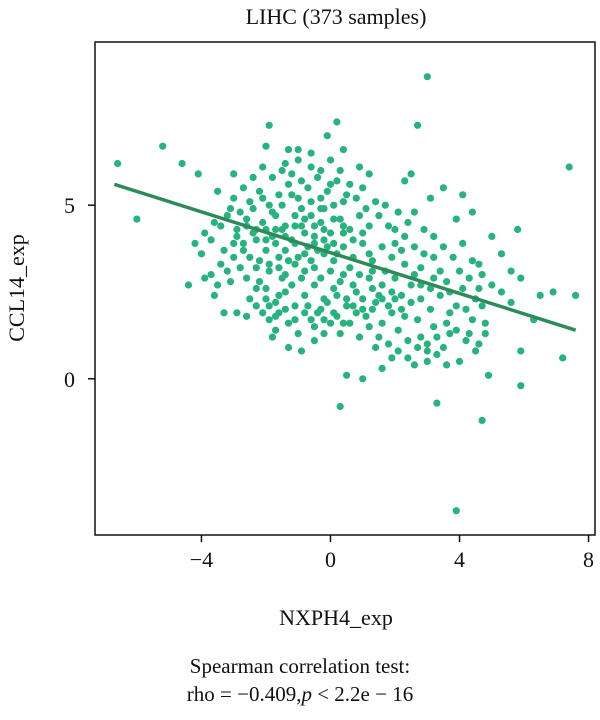 Image resolution: width=600 pixels, height=720 pixels. I want to click on y-tick-label: 0, so click(69, 379).